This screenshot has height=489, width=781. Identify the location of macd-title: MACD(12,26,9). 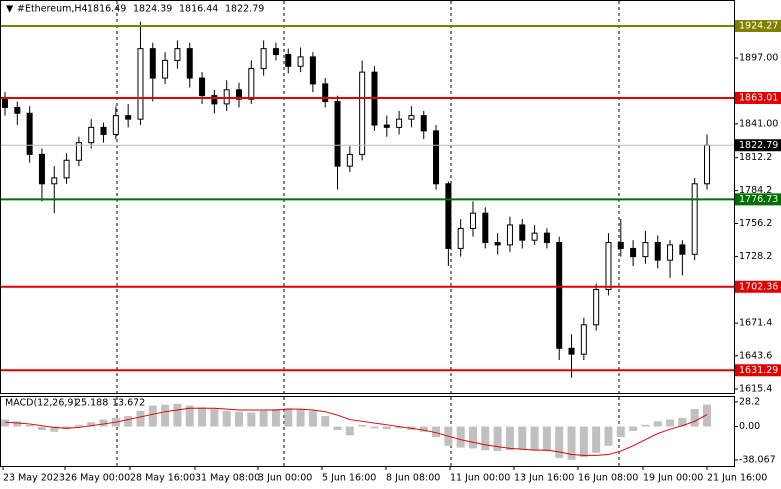
(41, 403).